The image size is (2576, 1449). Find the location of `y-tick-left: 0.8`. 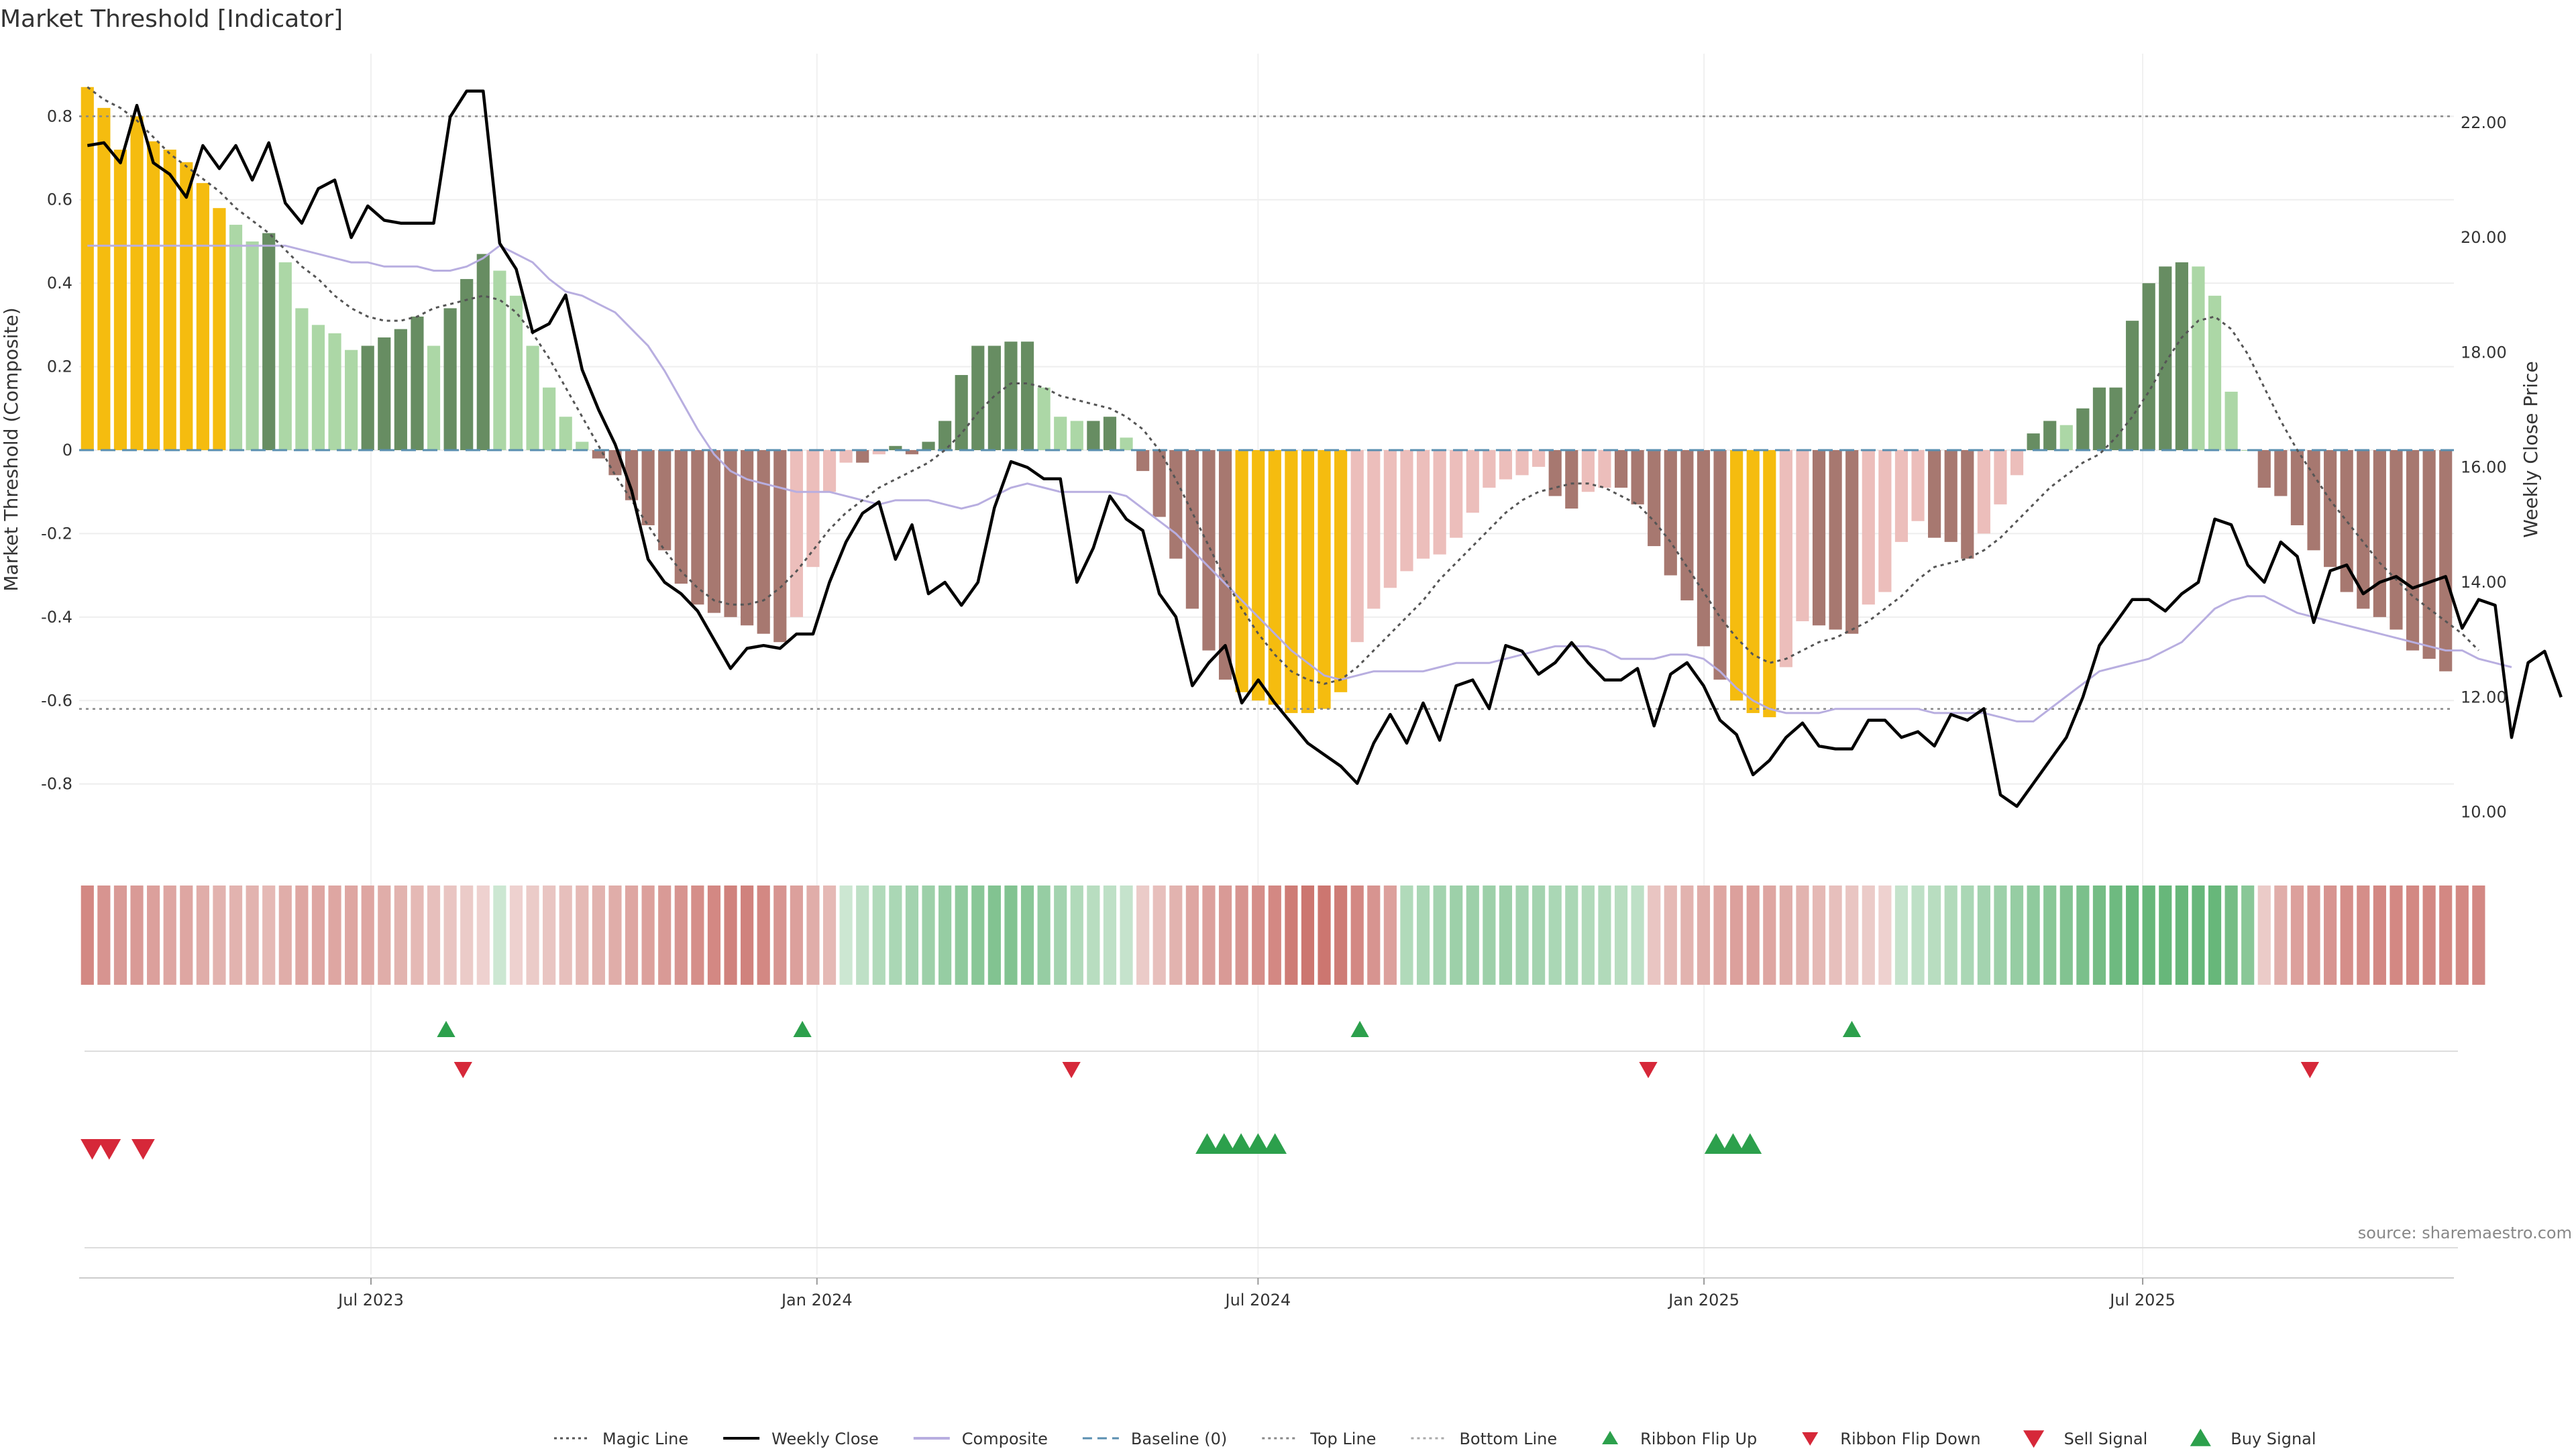

y-tick-left: 0.8 is located at coordinates (59, 116).